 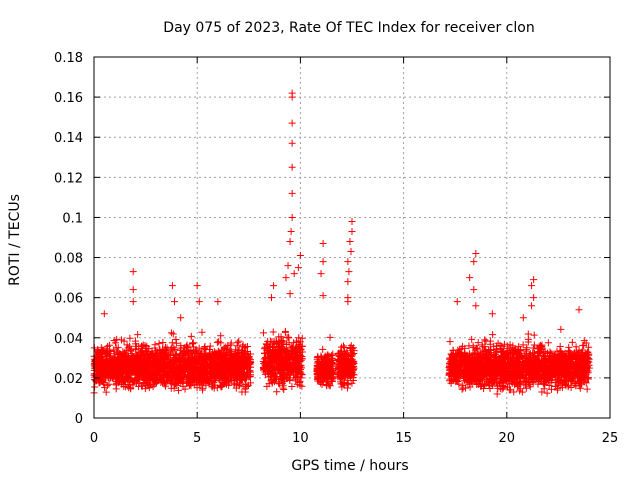 What do you see at coordinates (15, 240) in the screenshot?
I see `y-axis-label: ROTI / TECUs` at bounding box center [15, 240].